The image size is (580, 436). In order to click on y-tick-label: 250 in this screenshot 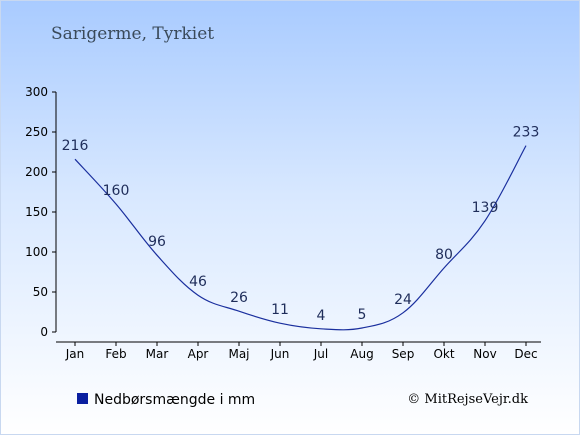, I will do `click(36, 132)`.